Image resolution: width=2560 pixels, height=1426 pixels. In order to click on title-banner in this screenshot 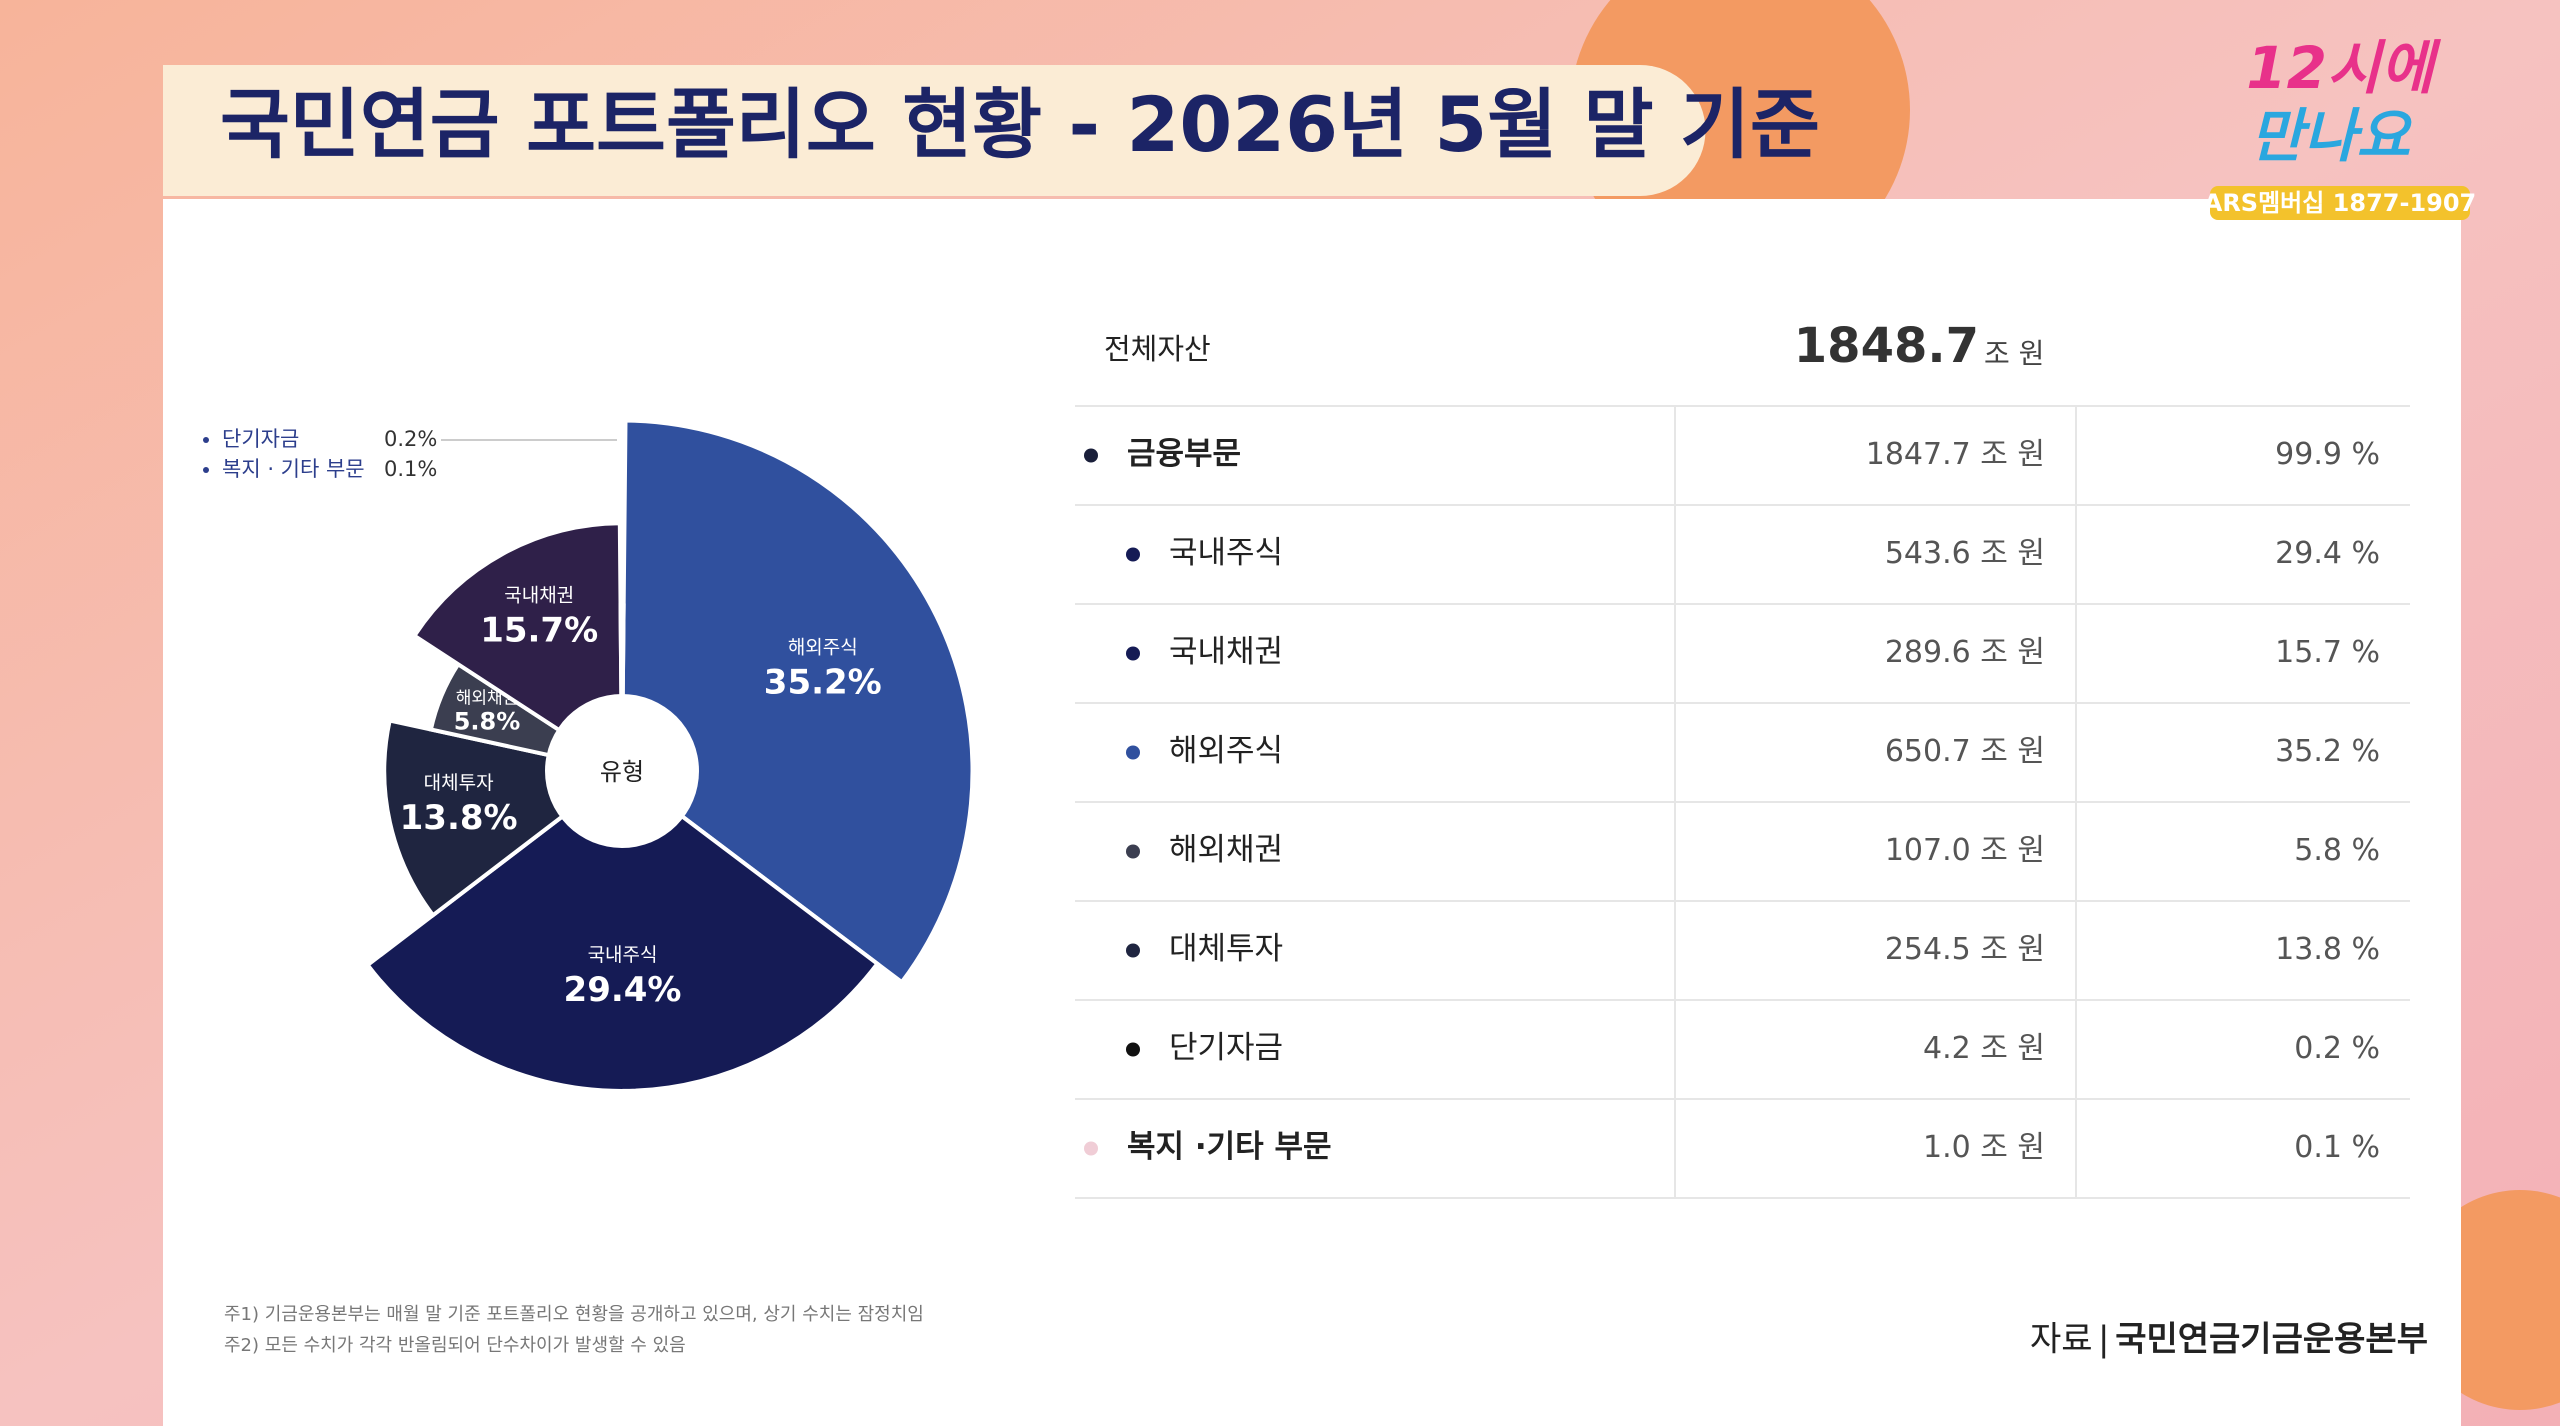, I will do `click(934, 130)`.